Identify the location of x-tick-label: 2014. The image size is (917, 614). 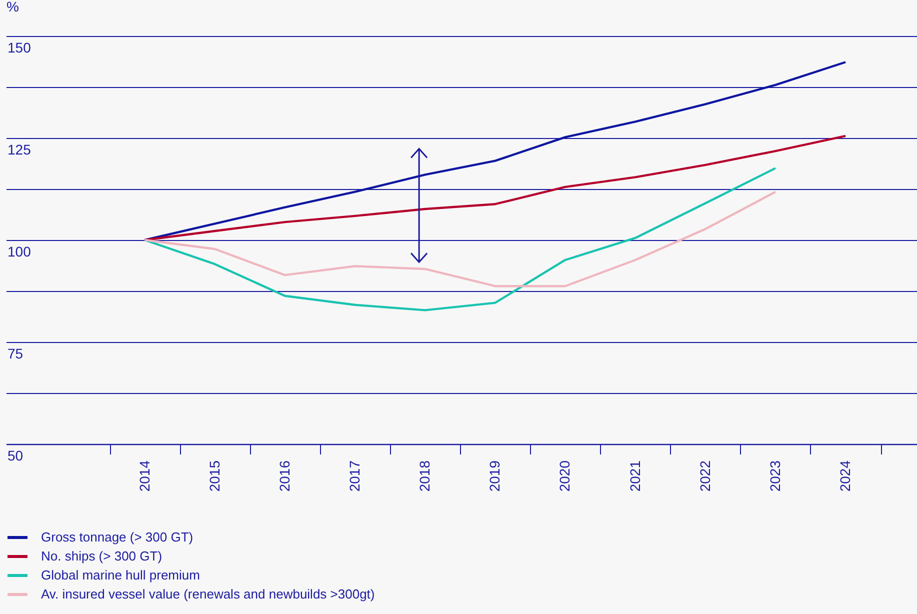
(144, 476).